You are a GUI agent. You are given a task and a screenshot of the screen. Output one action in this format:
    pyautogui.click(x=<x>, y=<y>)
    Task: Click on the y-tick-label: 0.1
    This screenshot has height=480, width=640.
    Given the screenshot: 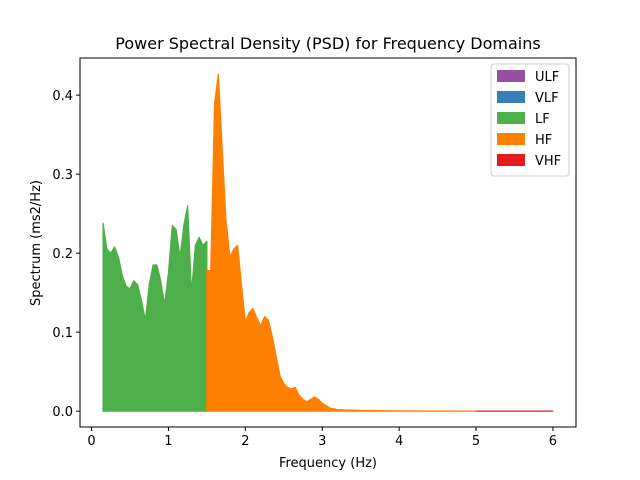 What is the action you would take?
    pyautogui.click(x=62, y=333)
    